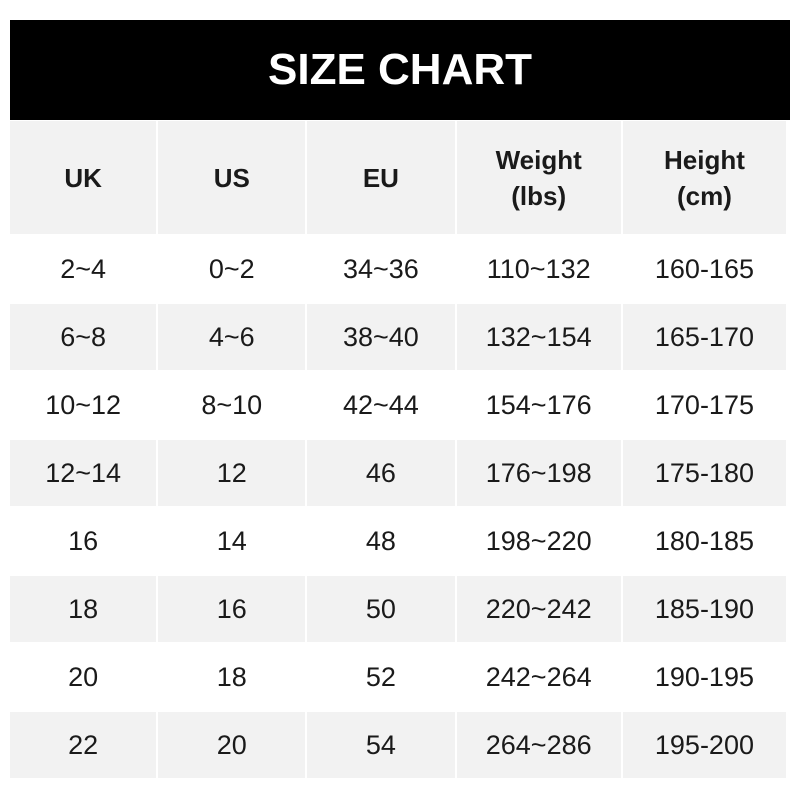 The image size is (800, 800). I want to click on table-row: 6~8 4~6 38~40 132~154 165-170, so click(398, 338).